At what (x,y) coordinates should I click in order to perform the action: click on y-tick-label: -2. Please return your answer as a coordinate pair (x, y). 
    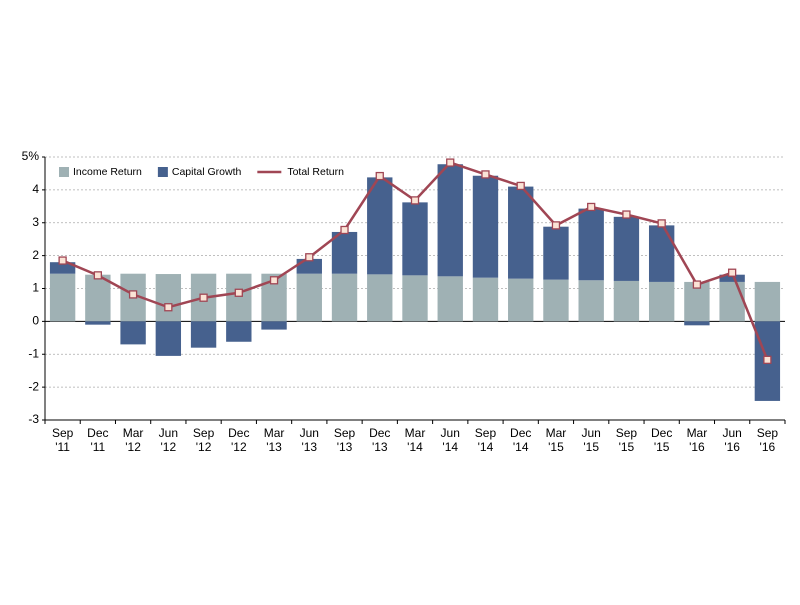
    Looking at the image, I should click on (33, 386).